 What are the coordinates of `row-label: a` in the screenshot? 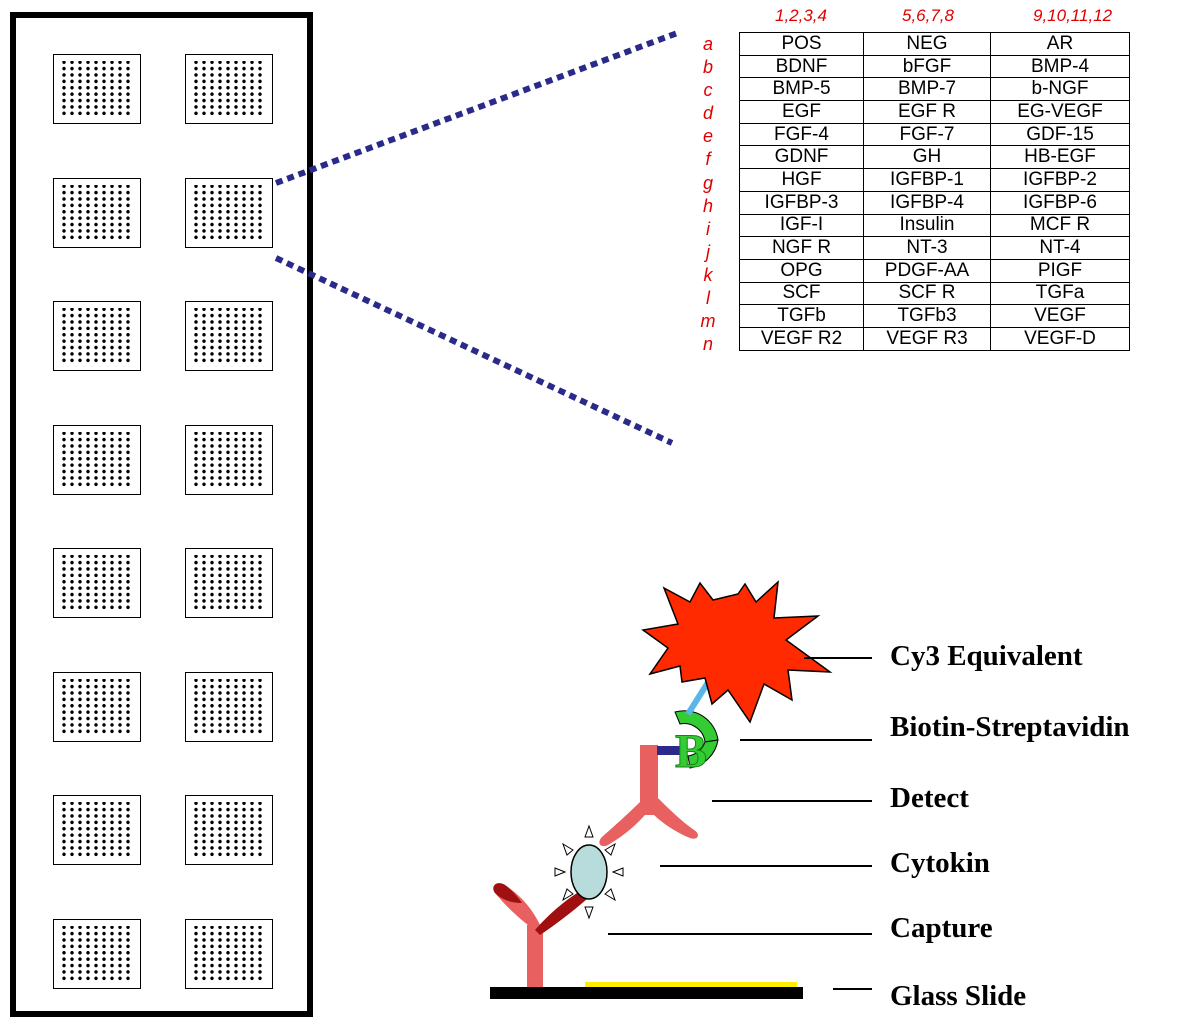 It's located at (707, 44).